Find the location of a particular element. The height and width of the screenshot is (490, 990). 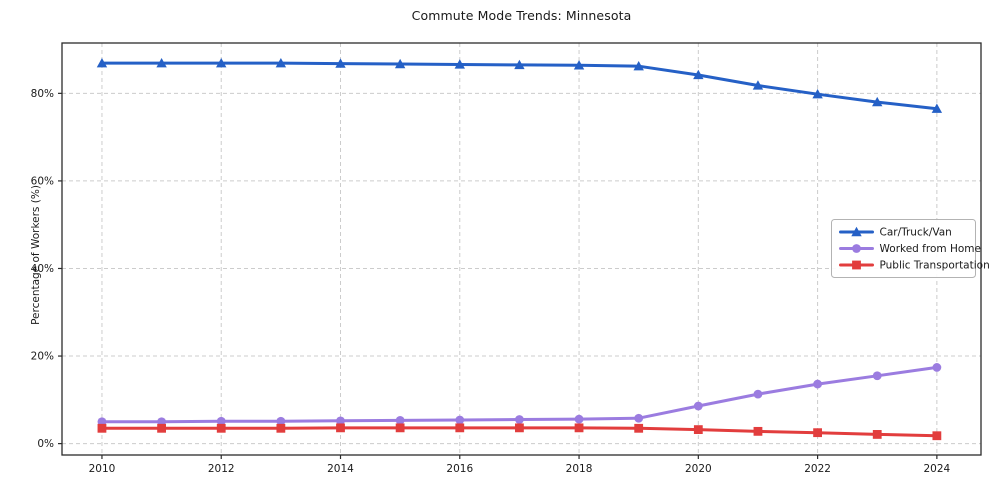

x-tick-label: 2010 is located at coordinates (102, 469).